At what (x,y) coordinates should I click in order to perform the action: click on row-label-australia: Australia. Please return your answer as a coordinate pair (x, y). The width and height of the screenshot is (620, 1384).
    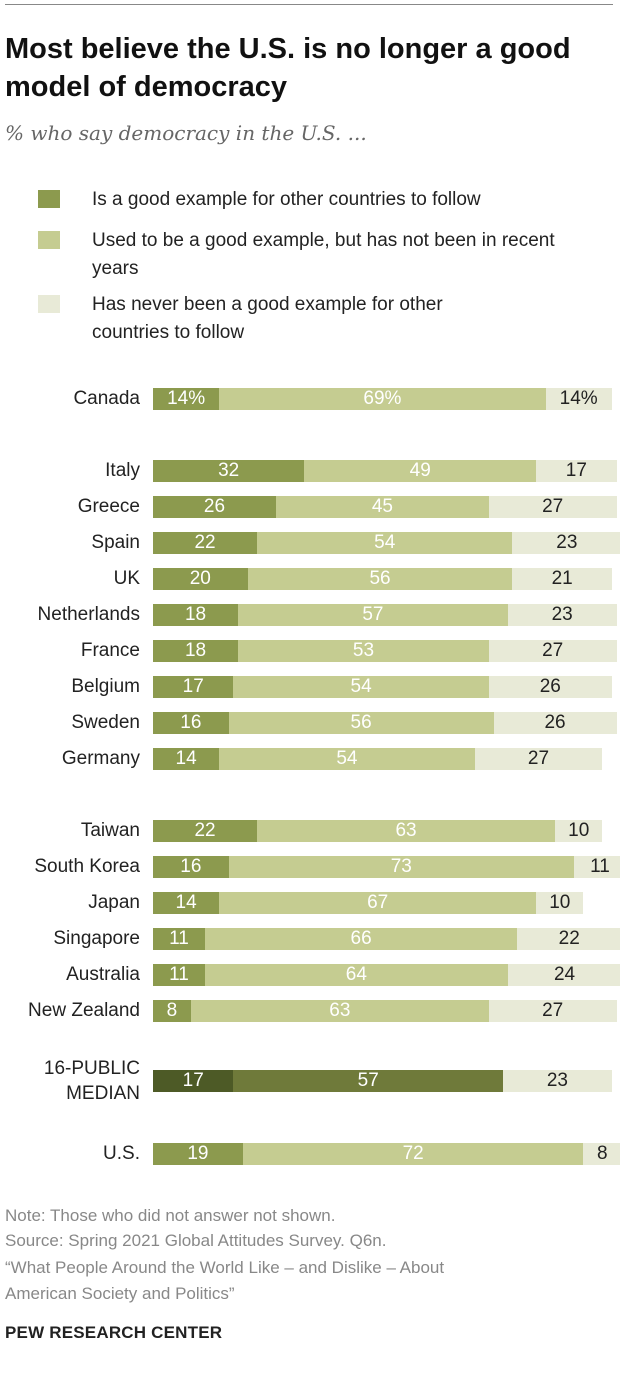
    Looking at the image, I should click on (103, 974).